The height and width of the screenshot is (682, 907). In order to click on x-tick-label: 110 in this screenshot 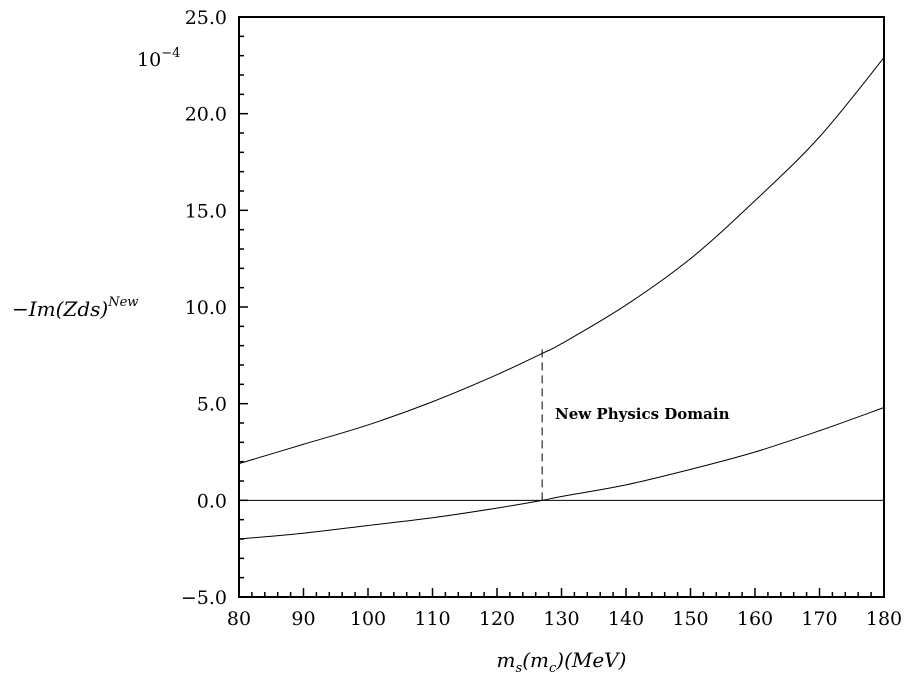, I will do `click(432, 619)`.